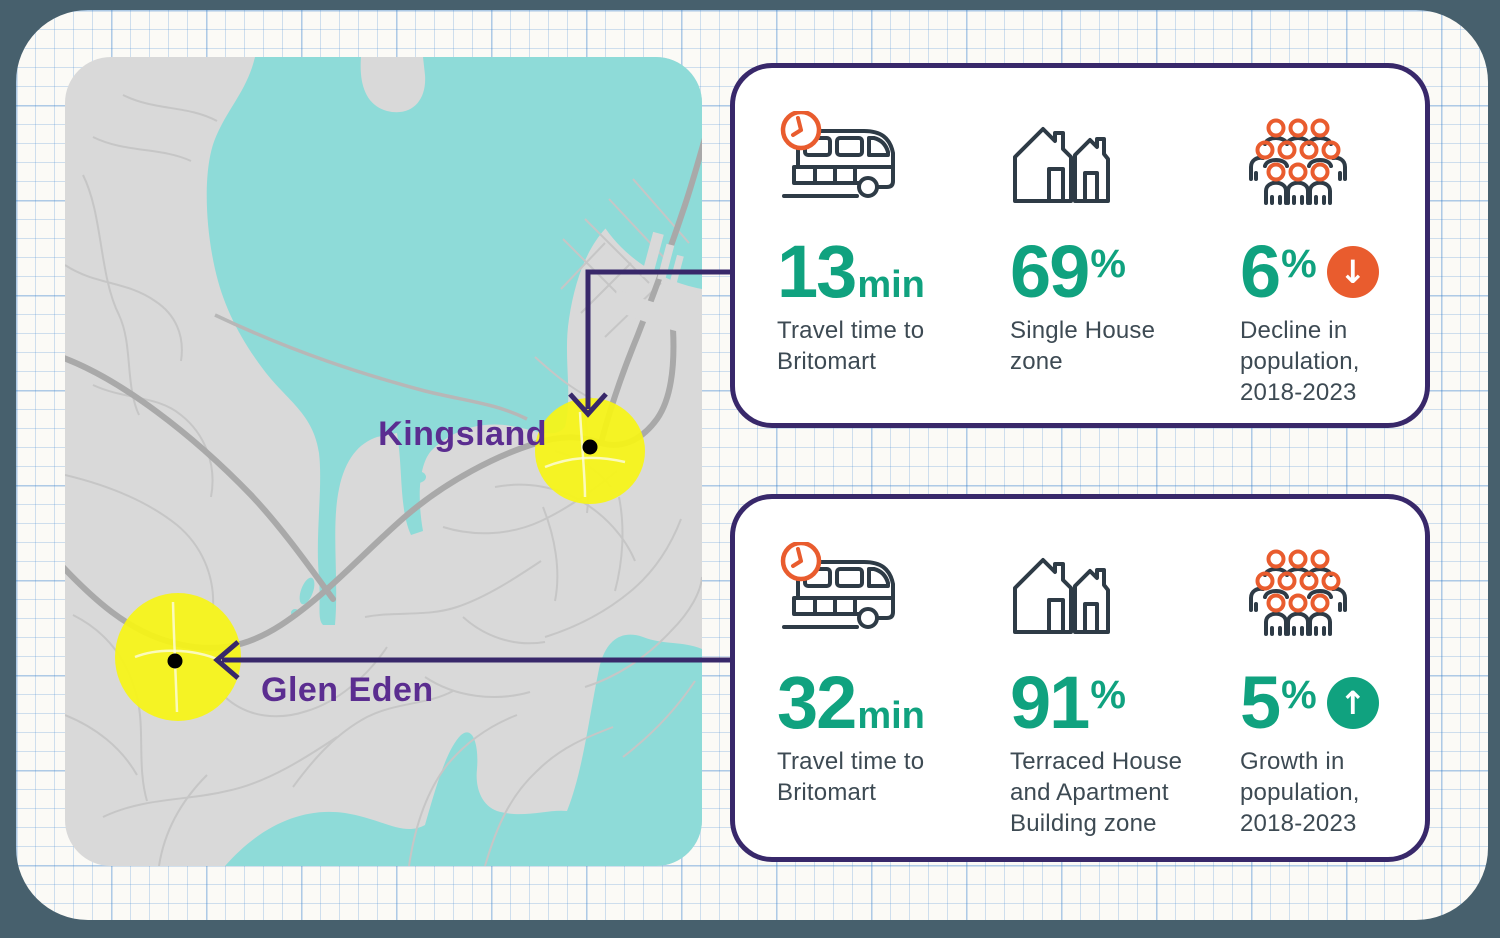  I want to click on trend-up-badge: ↑, so click(1352, 703).